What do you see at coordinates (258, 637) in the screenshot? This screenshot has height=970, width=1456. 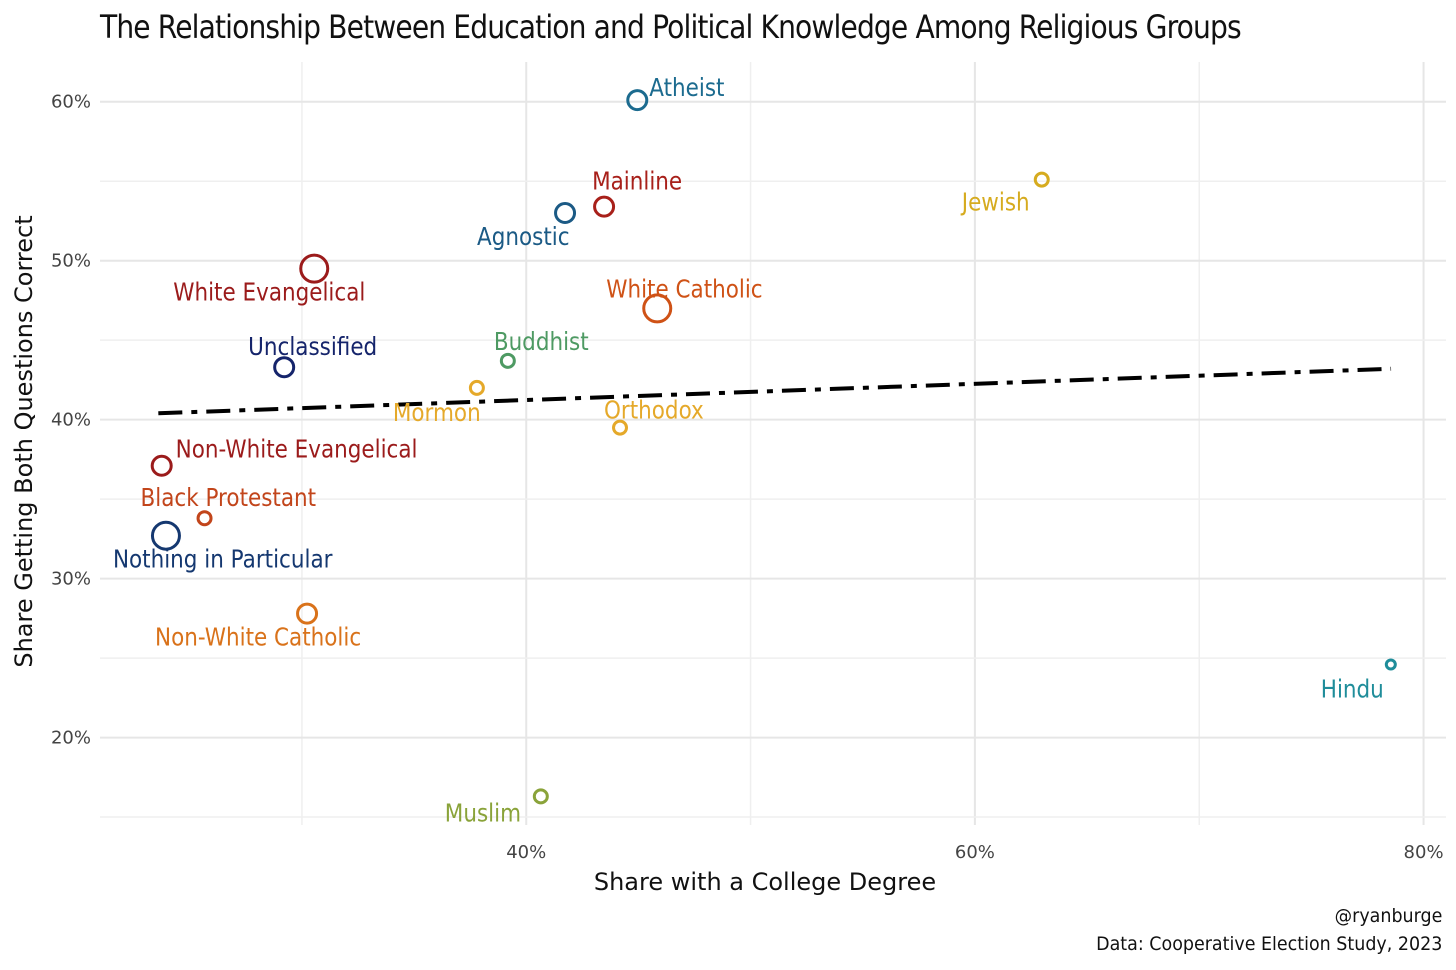 I see `point-label: Non-White Catholic` at bounding box center [258, 637].